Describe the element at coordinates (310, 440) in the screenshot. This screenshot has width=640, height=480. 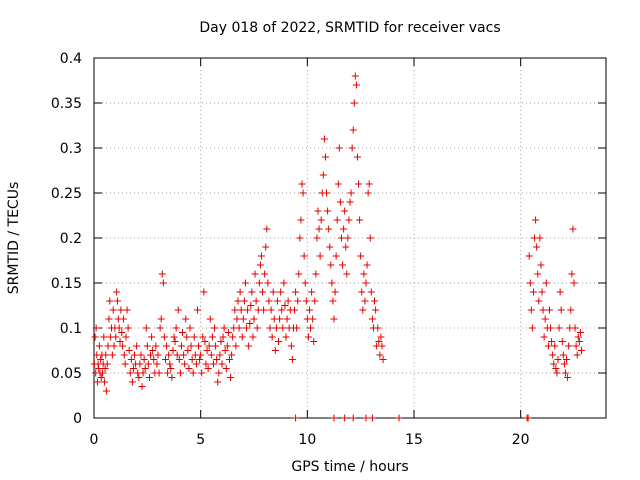
I see `x-tick-labels: 0 5 10 15 20` at that location.